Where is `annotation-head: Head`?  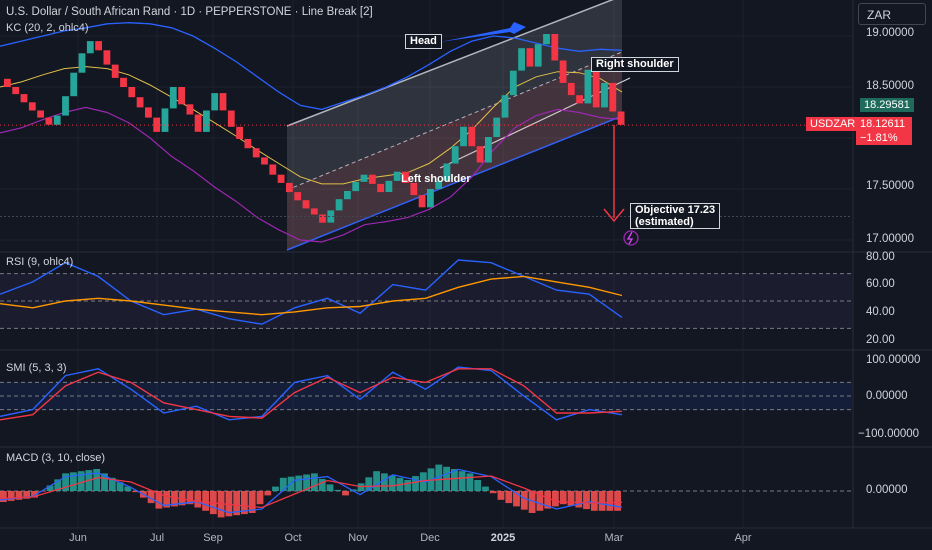
annotation-head: Head is located at coordinates (423, 41).